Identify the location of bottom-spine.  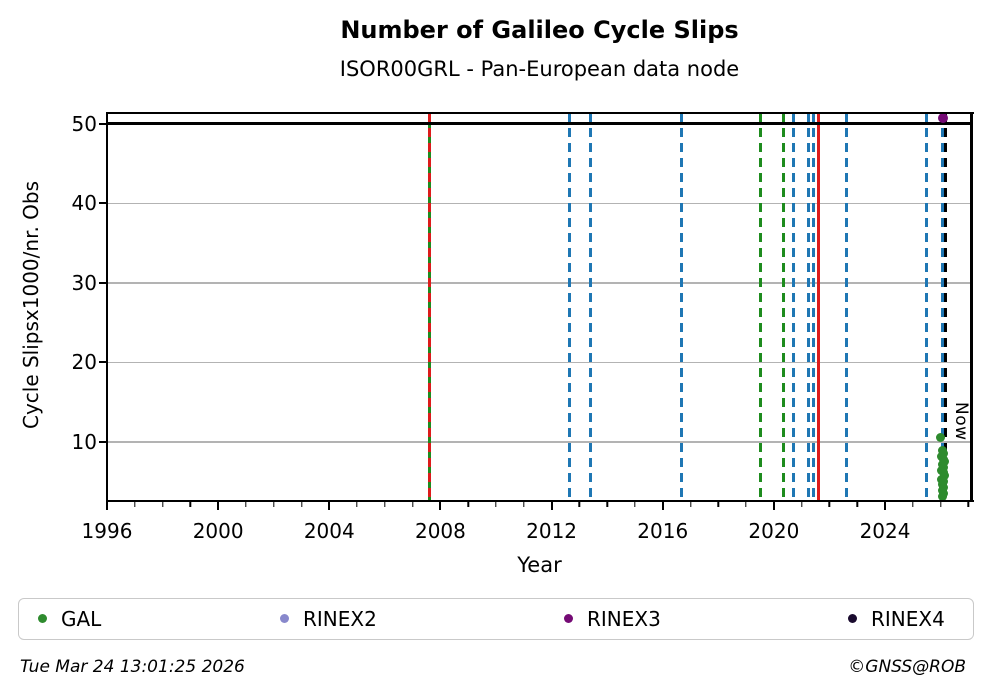
(540, 500).